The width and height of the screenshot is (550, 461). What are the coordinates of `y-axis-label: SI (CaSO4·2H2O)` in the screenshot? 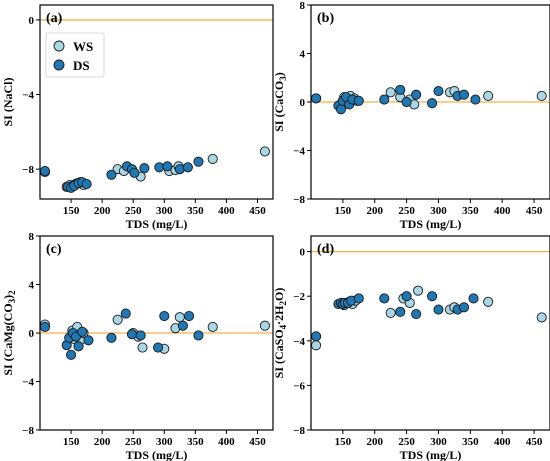 It's located at (280, 333).